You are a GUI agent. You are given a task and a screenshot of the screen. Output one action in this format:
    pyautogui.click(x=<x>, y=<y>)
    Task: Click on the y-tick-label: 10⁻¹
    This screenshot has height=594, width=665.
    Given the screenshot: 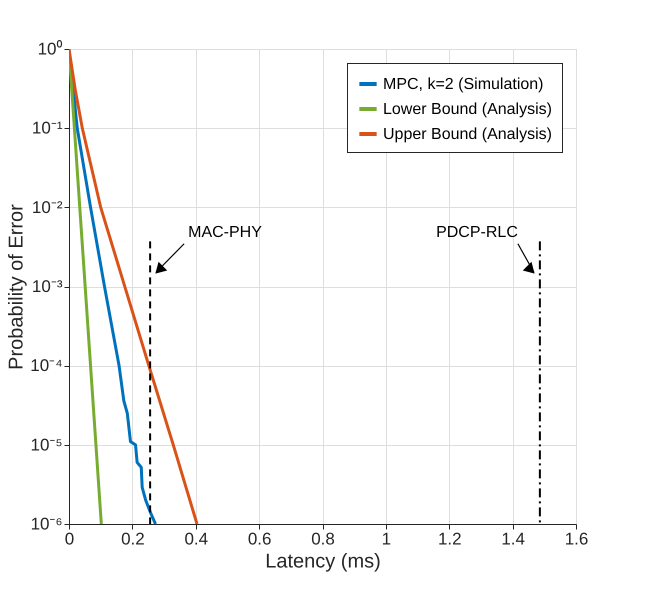 What is the action you would take?
    pyautogui.click(x=47, y=128)
    